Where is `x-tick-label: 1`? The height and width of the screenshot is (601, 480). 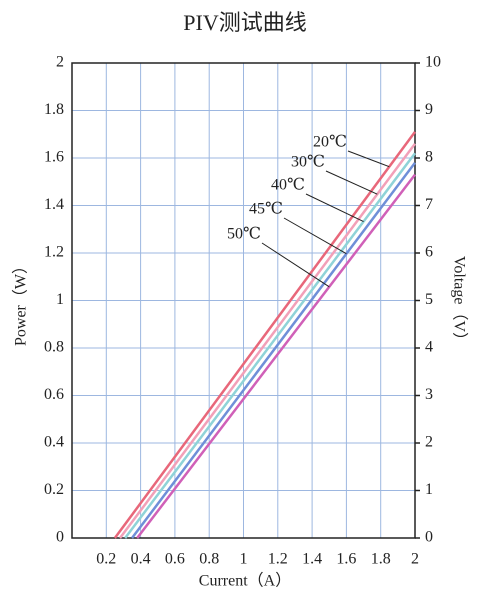
x-tick-label: 1 is located at coordinates (244, 559).